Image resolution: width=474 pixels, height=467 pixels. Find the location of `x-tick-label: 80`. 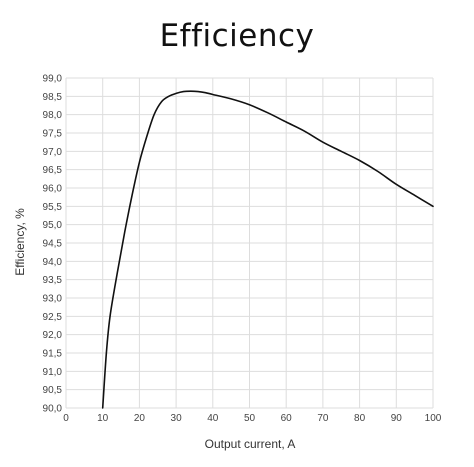

x-tick-label: 80 is located at coordinates (360, 418).